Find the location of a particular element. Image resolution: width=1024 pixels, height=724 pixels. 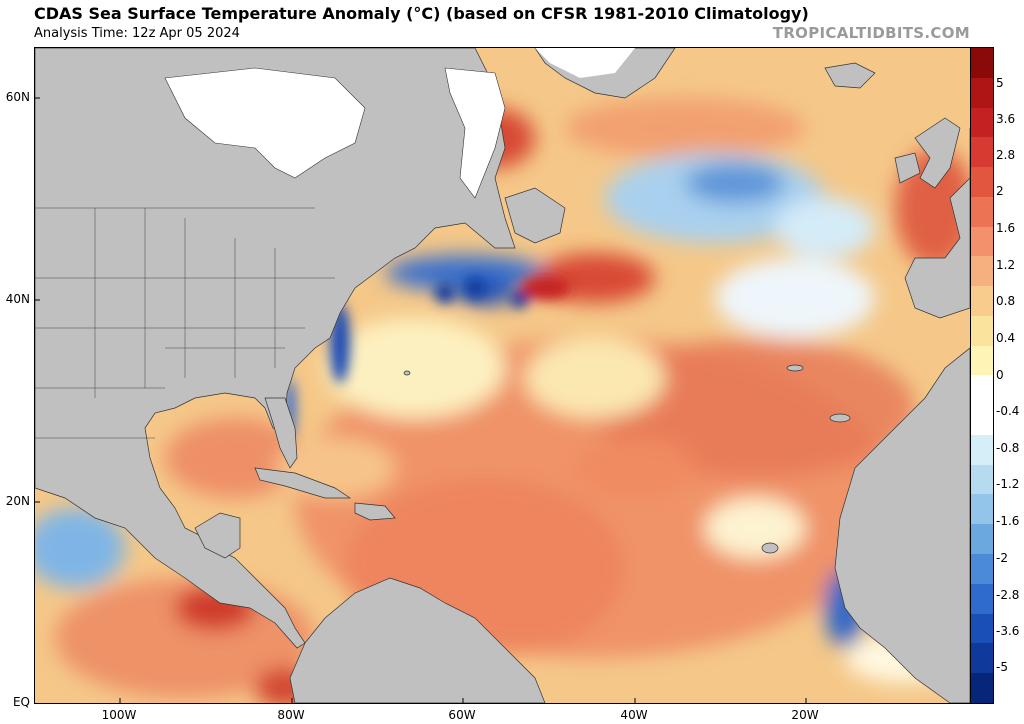

hispaniola is located at coordinates (375, 511).